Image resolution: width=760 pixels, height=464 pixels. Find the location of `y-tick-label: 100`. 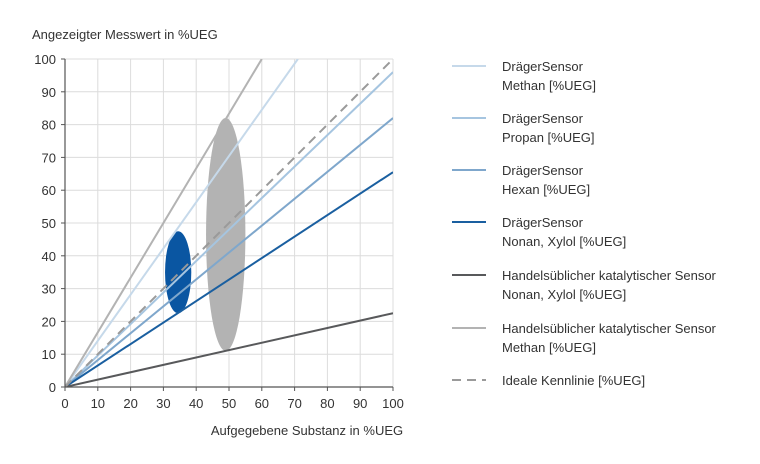

y-tick-label: 100 is located at coordinates (45, 59).